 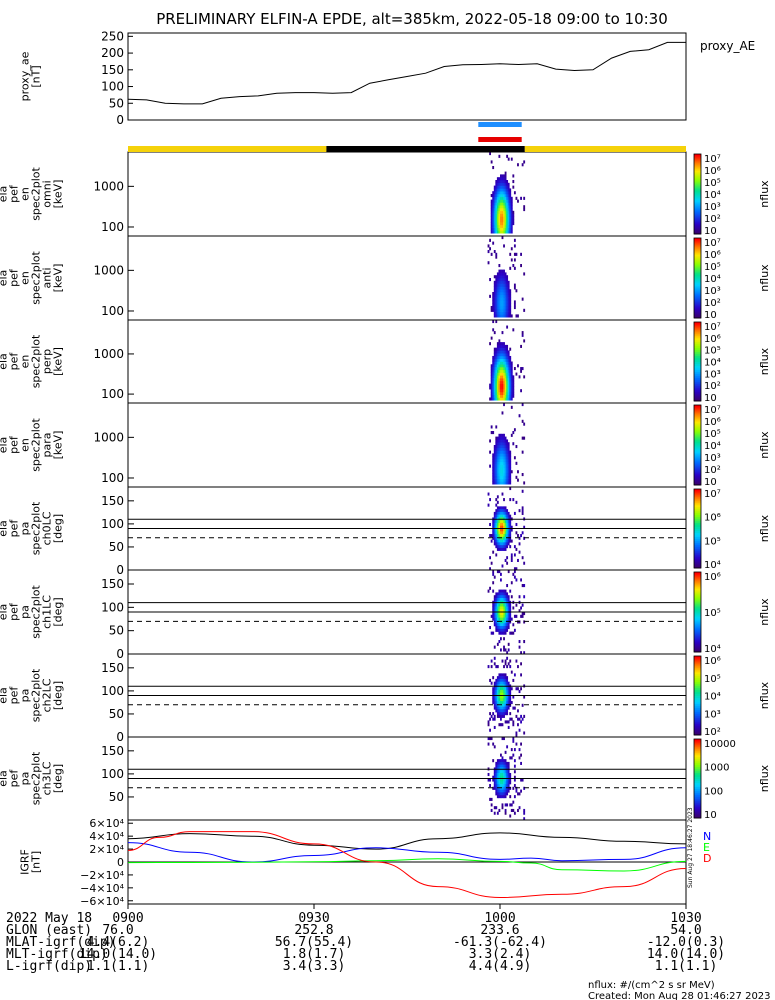 What do you see at coordinates (118, 954) in the screenshot?
I see `footer-row-value: 14.0(14.0)` at bounding box center [118, 954].